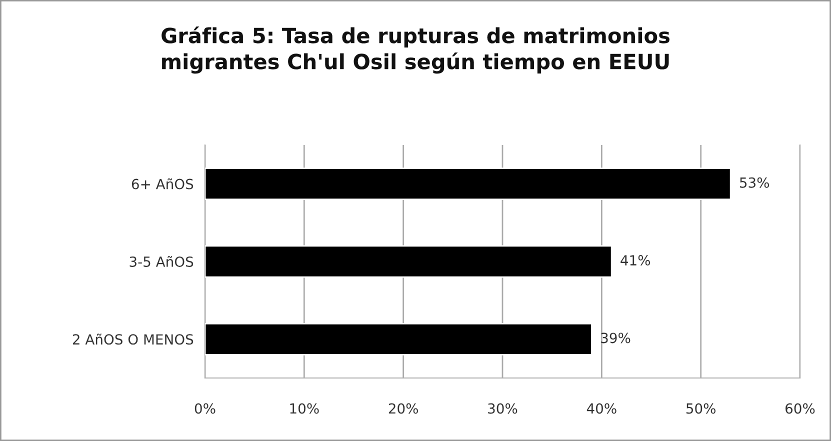 The image size is (831, 441). What do you see at coordinates (403, 408) in the screenshot?
I see `x-tick-label: 20%` at bounding box center [403, 408].